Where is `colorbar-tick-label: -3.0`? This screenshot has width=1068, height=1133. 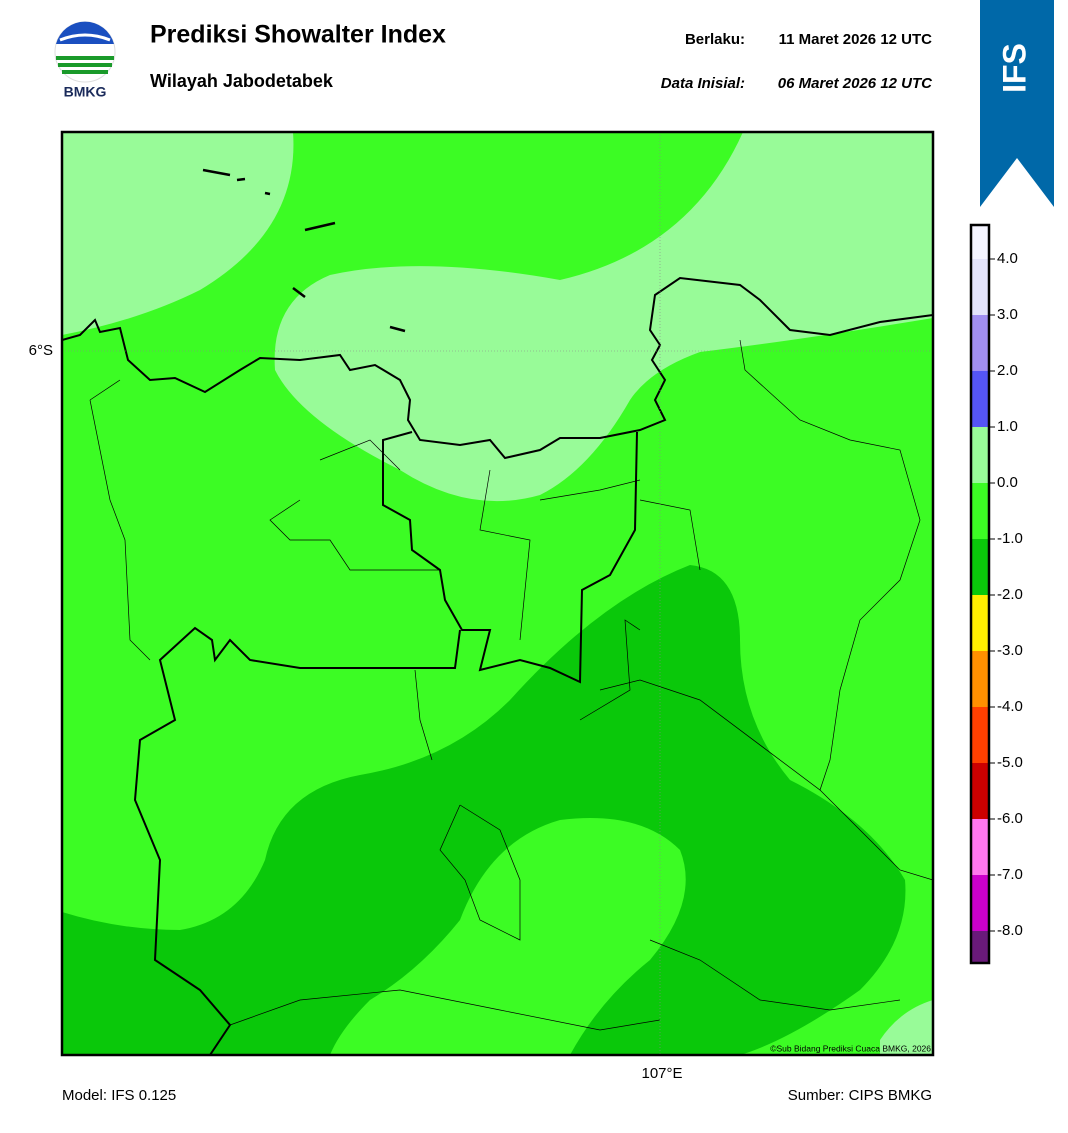
colorbar-tick-label: -3.0 is located at coordinates (1010, 650).